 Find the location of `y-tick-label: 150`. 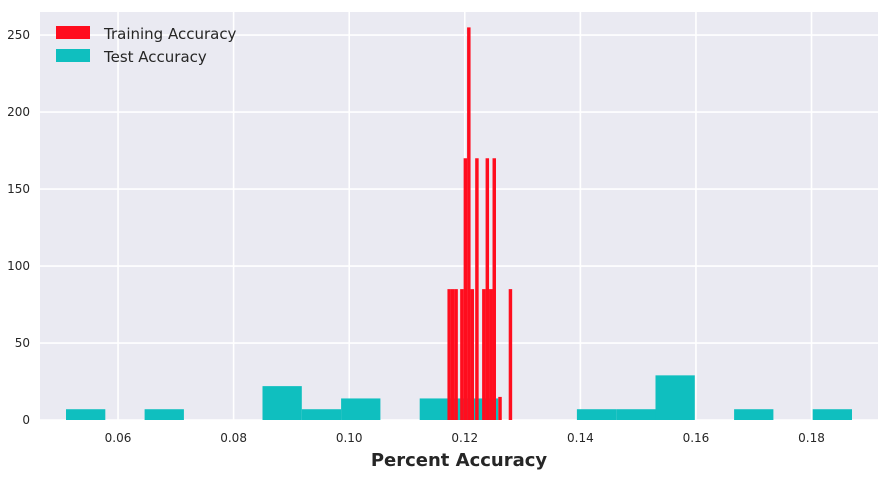

y-tick-label: 150 is located at coordinates (18, 189).